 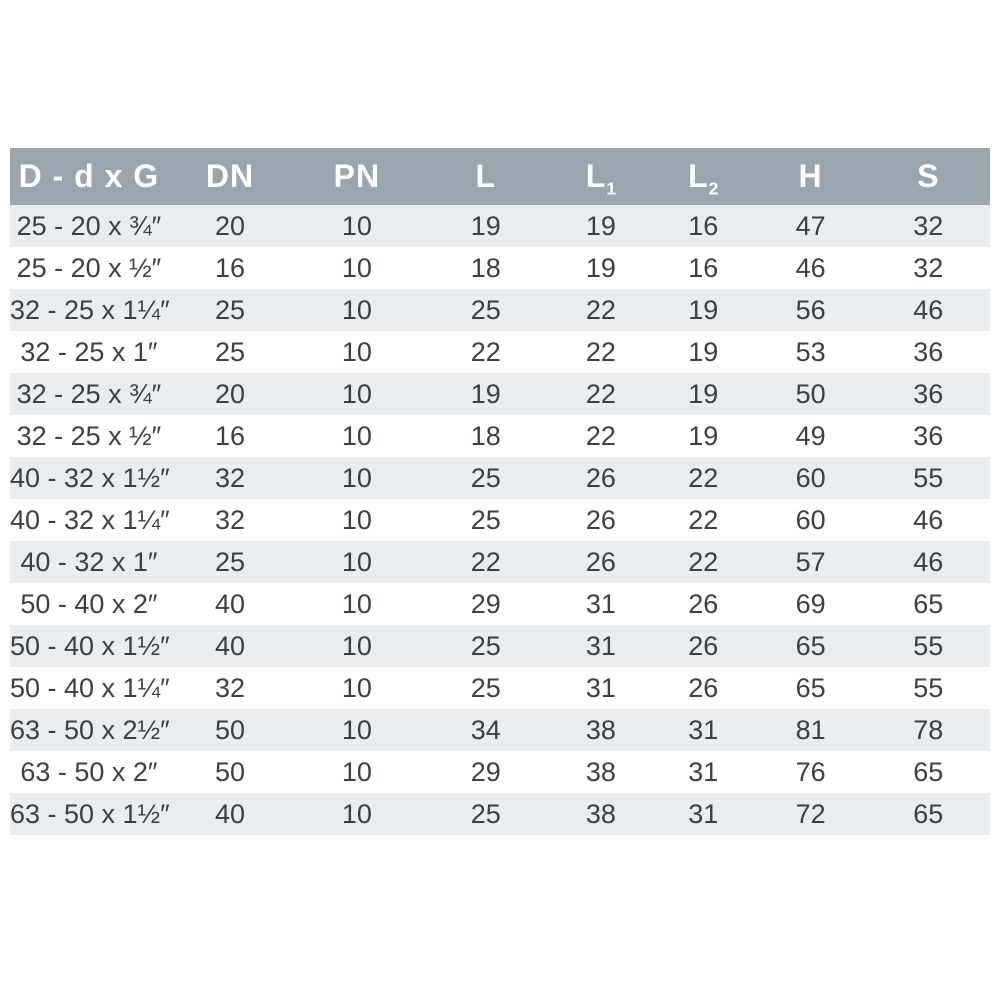 I want to click on cell-l: 29, so click(x=485, y=772).